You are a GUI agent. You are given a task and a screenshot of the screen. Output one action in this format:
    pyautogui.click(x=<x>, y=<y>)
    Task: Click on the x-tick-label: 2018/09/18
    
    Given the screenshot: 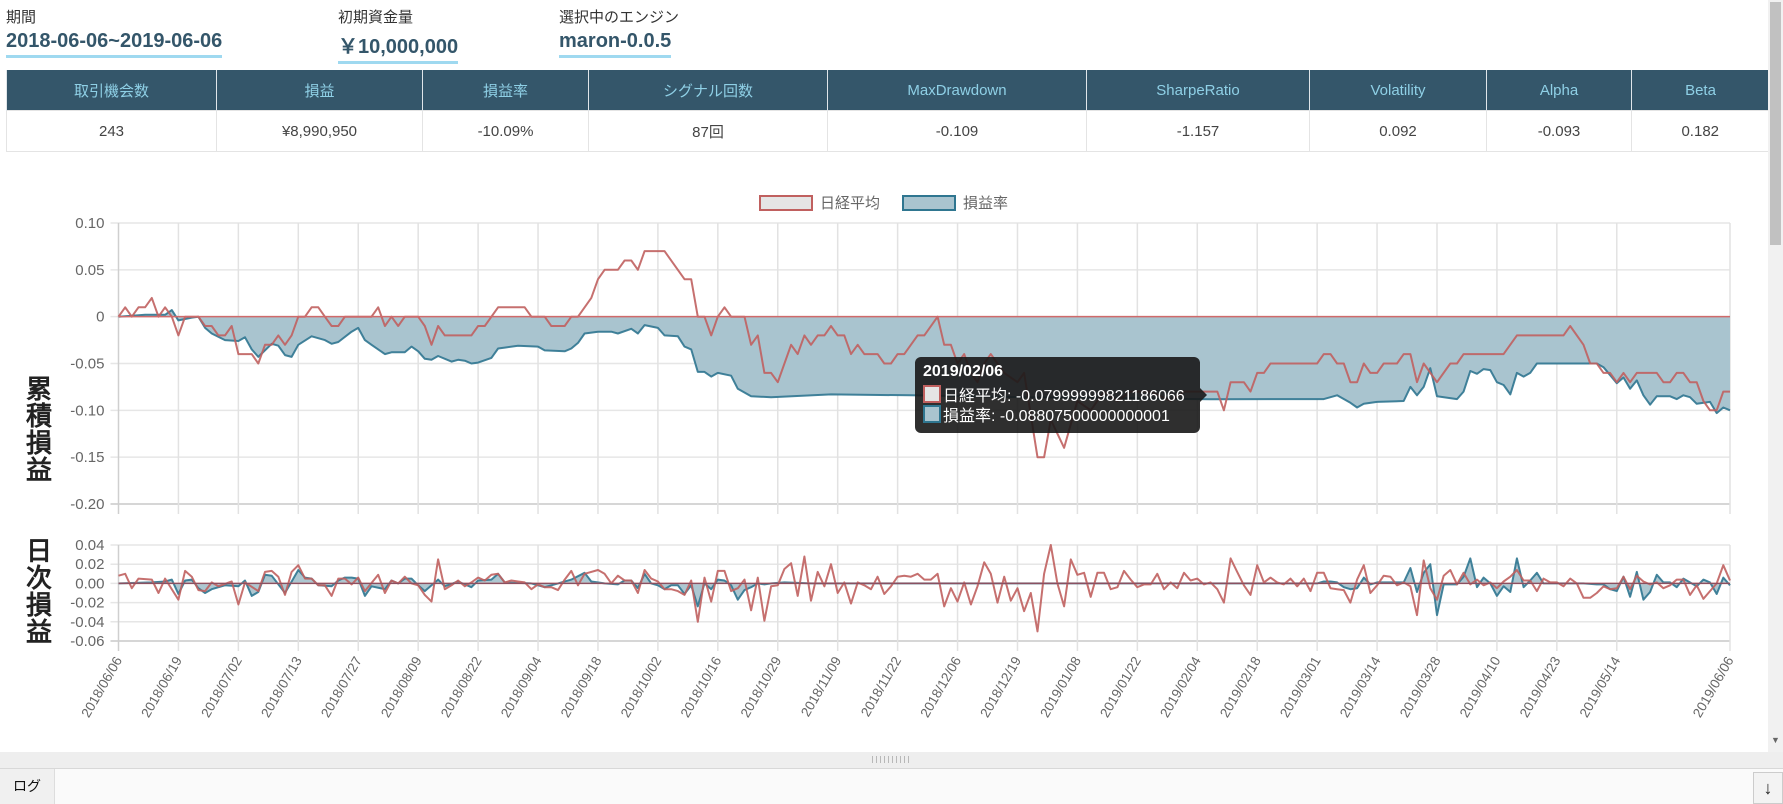 What is the action you would take?
    pyautogui.click(x=581, y=687)
    